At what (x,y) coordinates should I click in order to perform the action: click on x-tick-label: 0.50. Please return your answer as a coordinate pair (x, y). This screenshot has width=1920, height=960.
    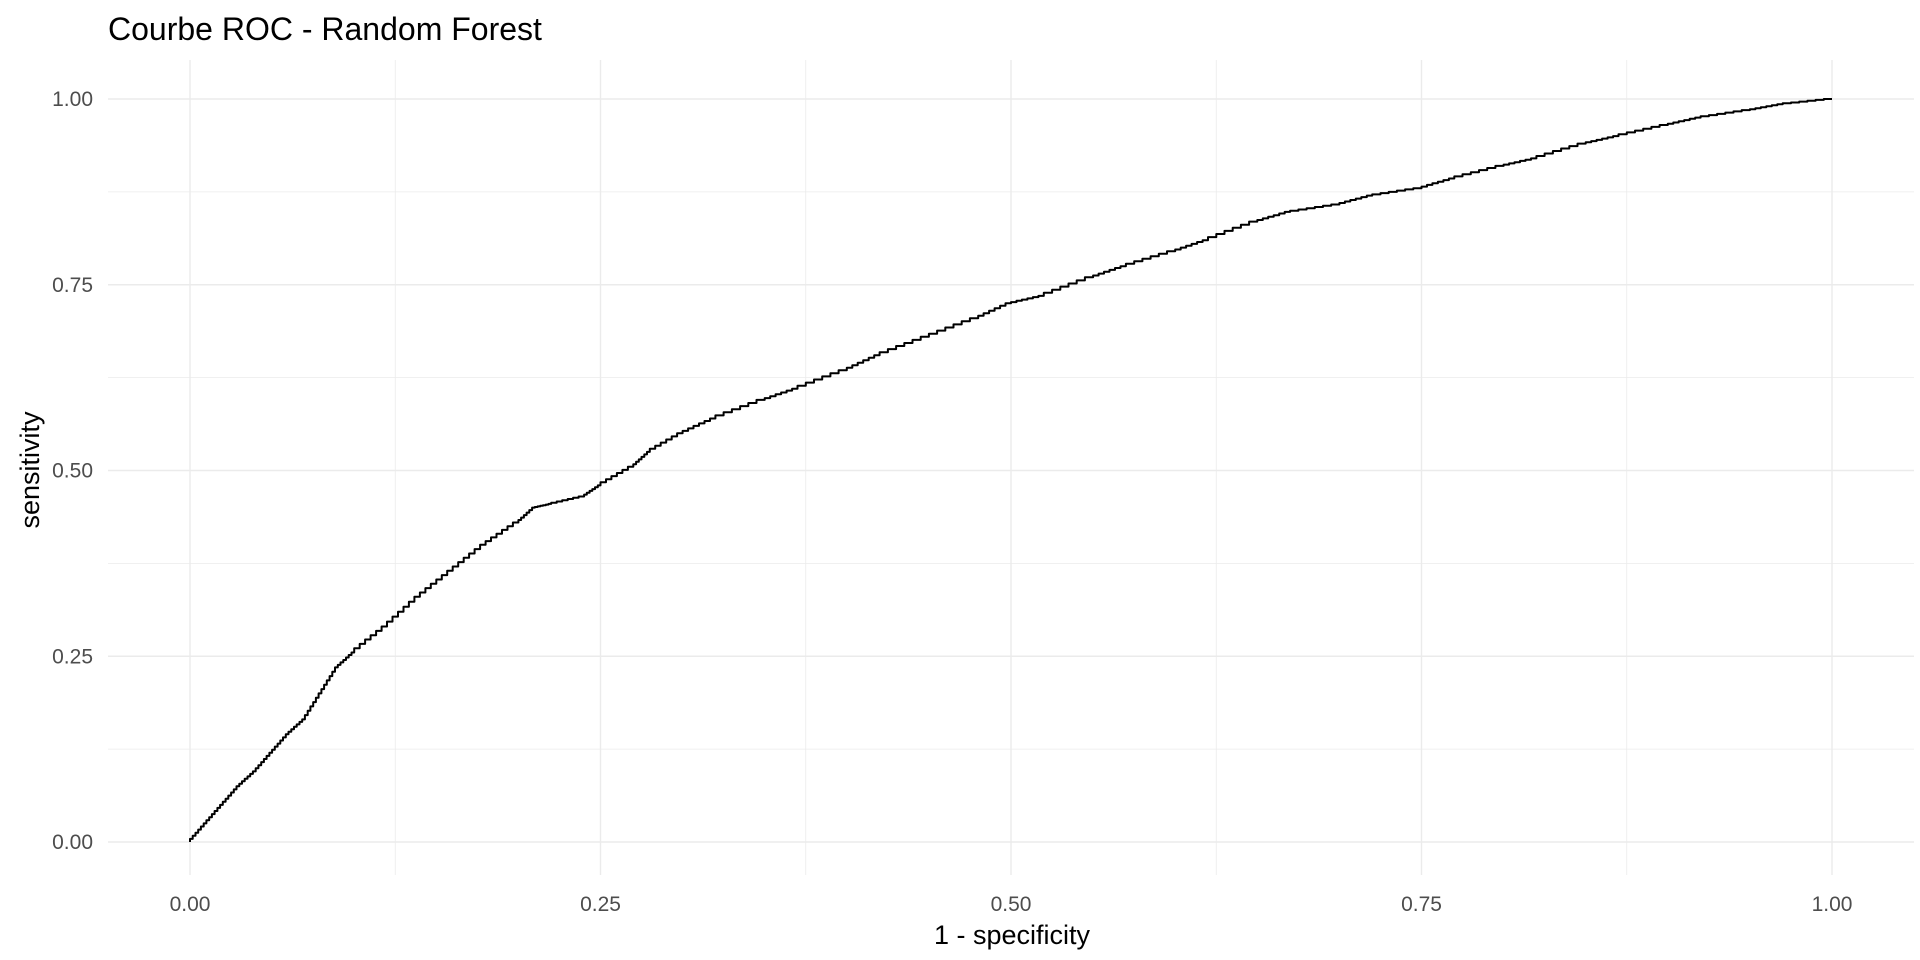
    Looking at the image, I should click on (1011, 904).